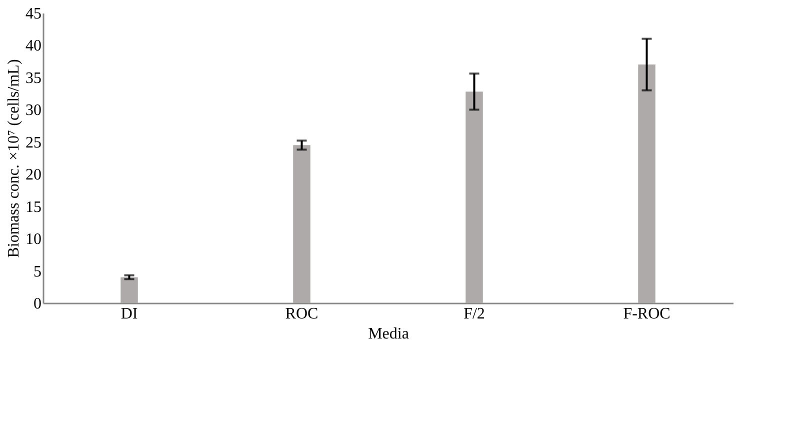  I want to click on y-tick-label: 45, so click(34, 14).